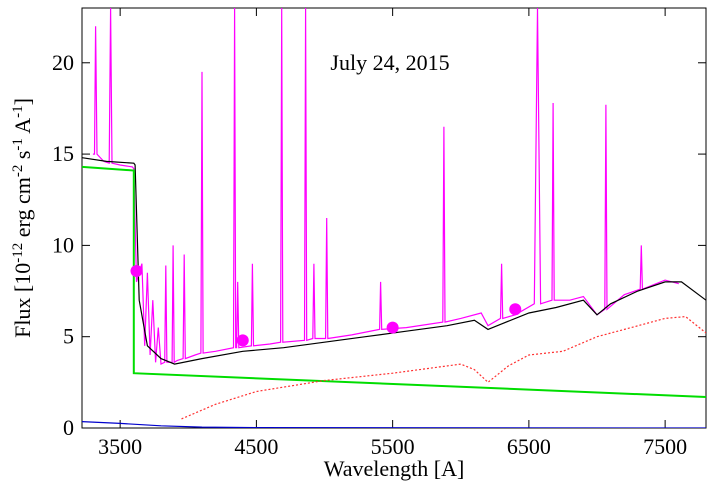 The height and width of the screenshot is (496, 710). I want to click on y-axis-label-part: -12, so click(18, 253).